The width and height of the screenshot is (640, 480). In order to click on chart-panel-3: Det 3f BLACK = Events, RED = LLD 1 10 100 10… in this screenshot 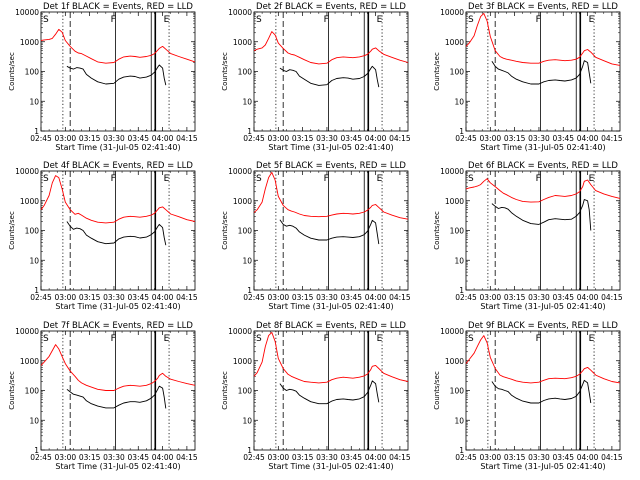, I will do `click(528, 77)`.